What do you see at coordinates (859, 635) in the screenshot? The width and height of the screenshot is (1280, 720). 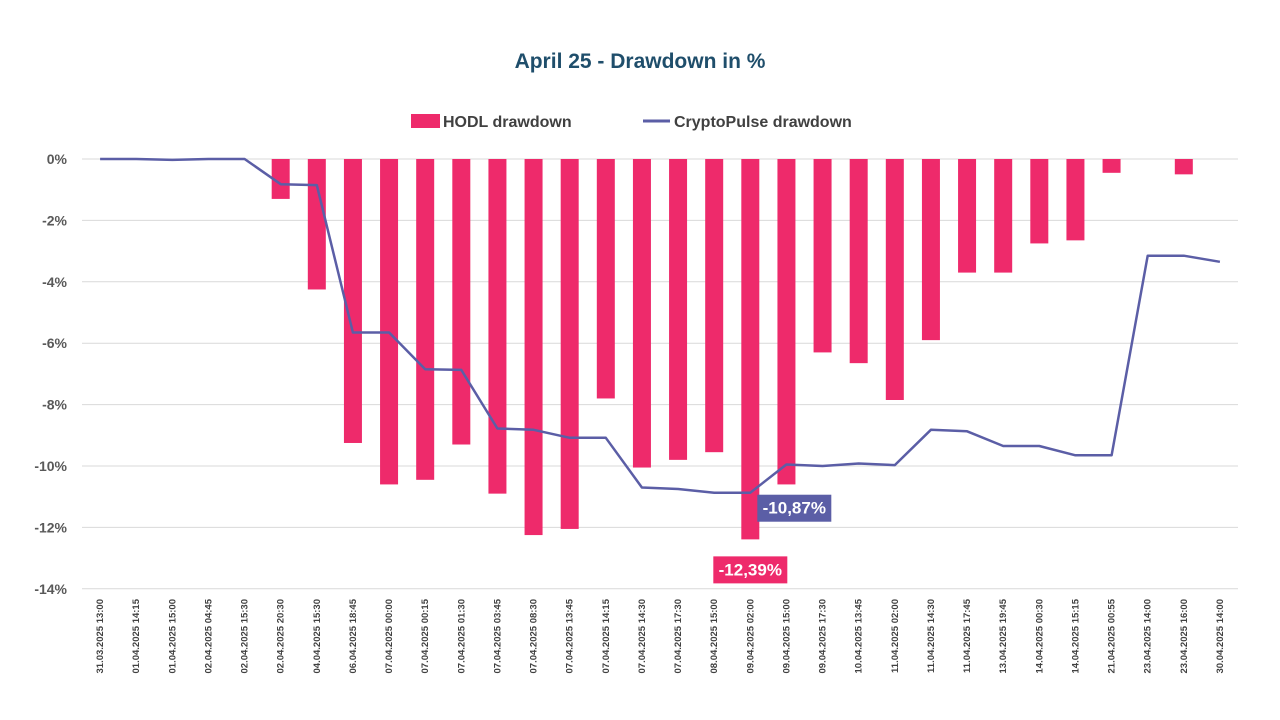 I see `x-tick-label: 10.04.2025 13:45` at bounding box center [859, 635].